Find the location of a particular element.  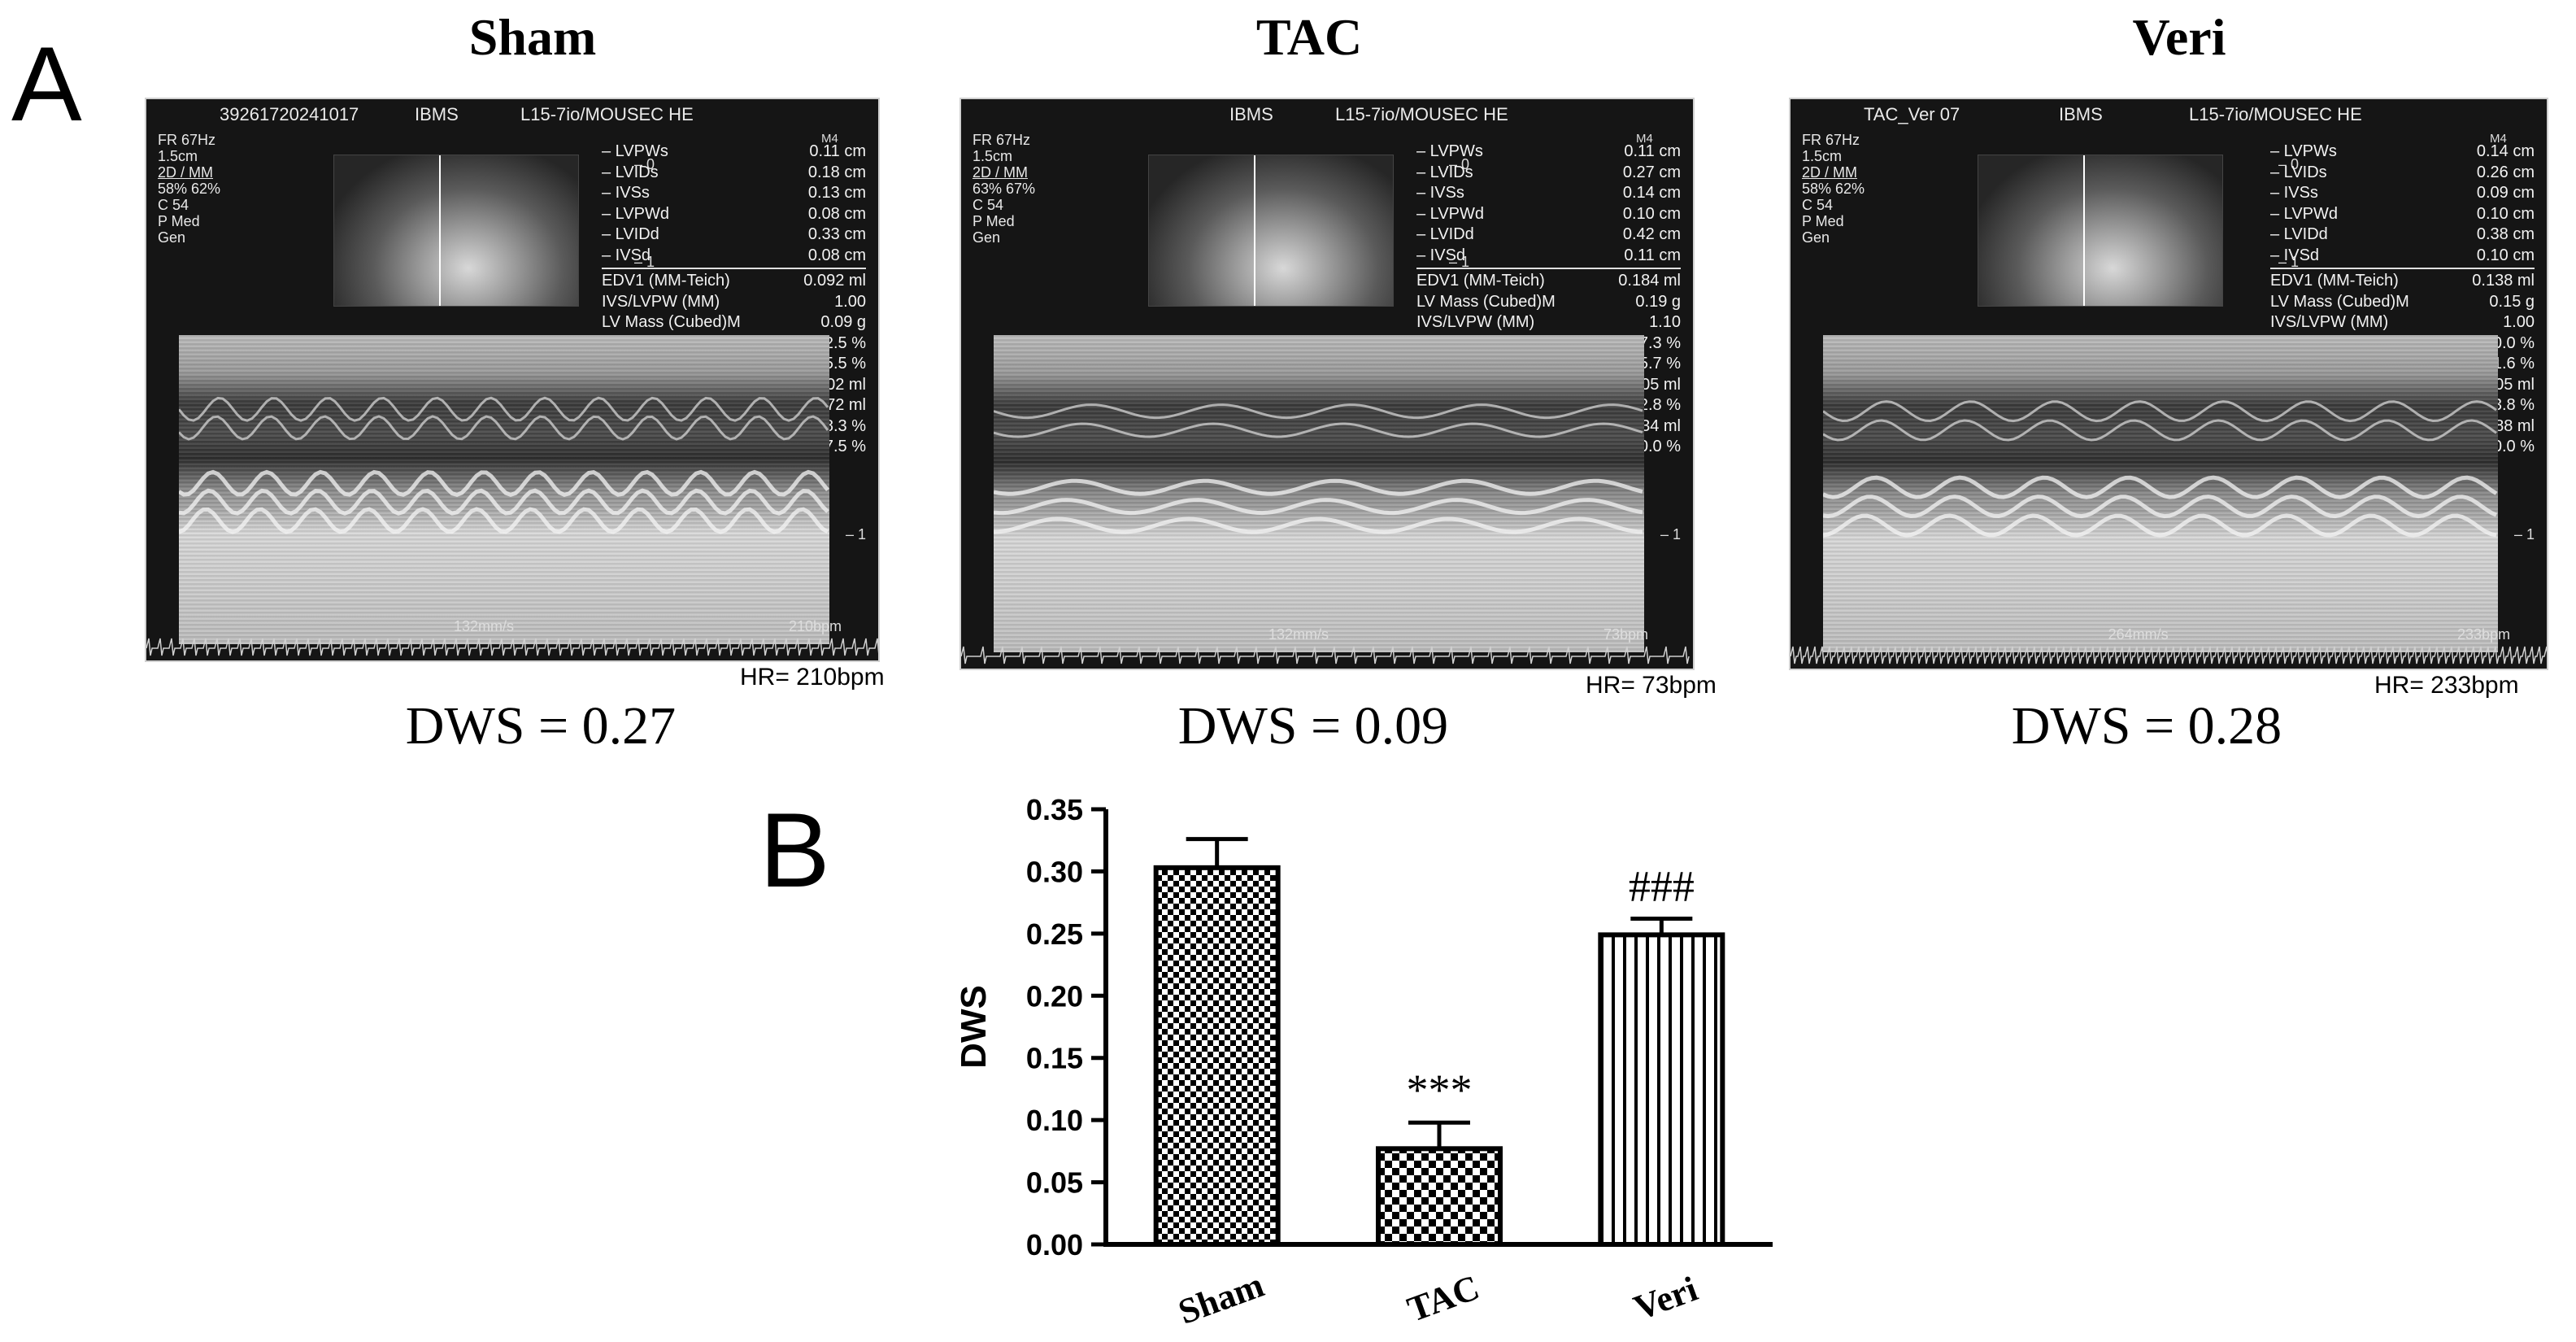

divider is located at coordinates (2402, 268).